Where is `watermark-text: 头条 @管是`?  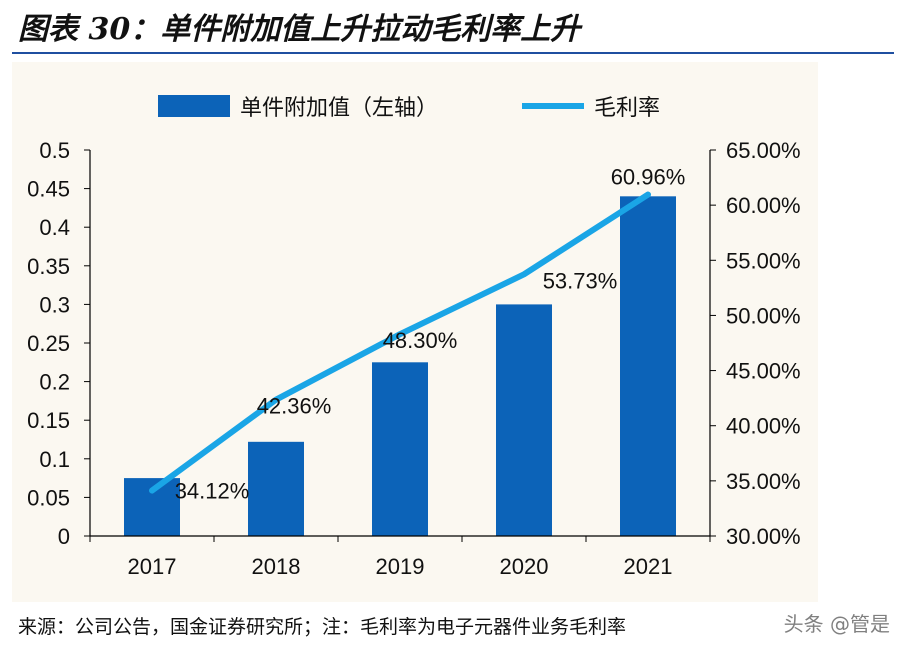 watermark-text: 头条 @管是 is located at coordinates (836, 624).